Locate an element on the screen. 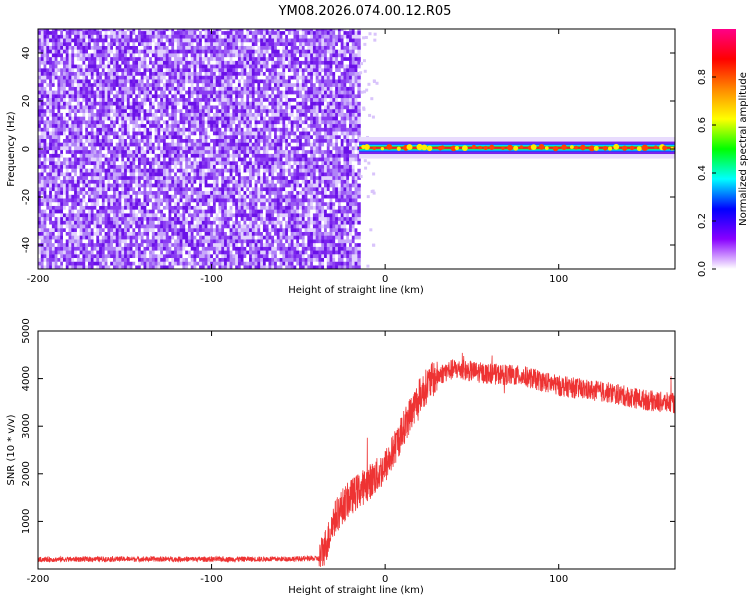  heatmap-cell-1995 is located at coordinates (123, 99).